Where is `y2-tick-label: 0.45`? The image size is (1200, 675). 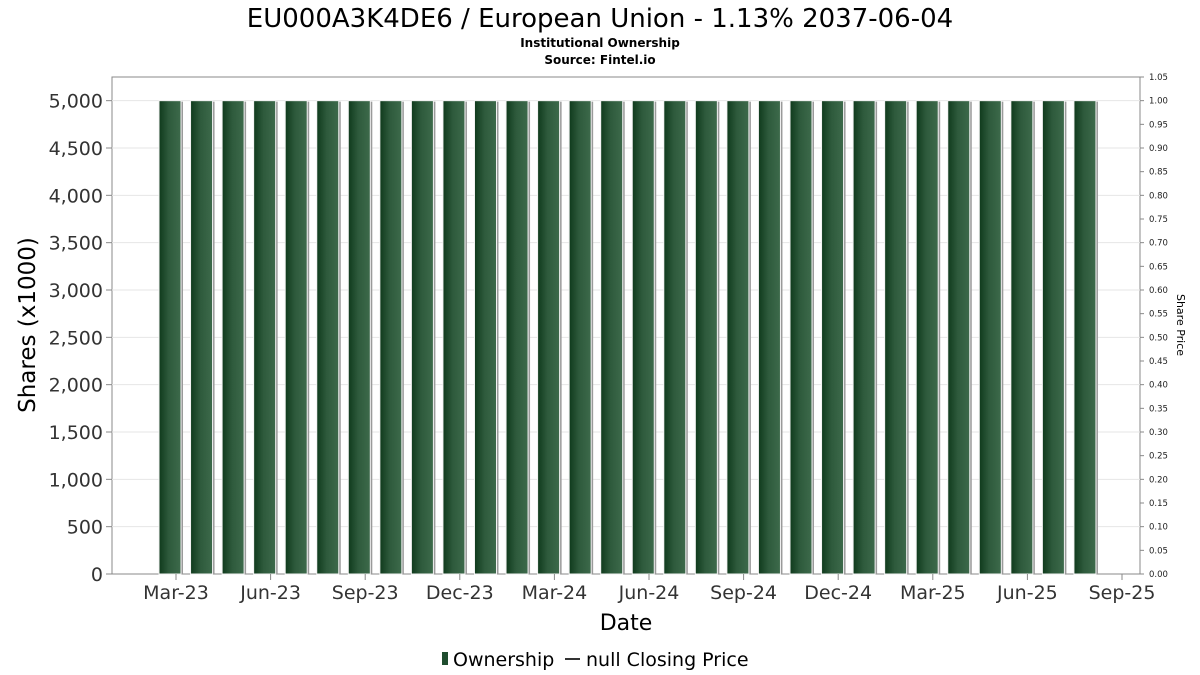 y2-tick-label: 0.45 is located at coordinates (1158, 362).